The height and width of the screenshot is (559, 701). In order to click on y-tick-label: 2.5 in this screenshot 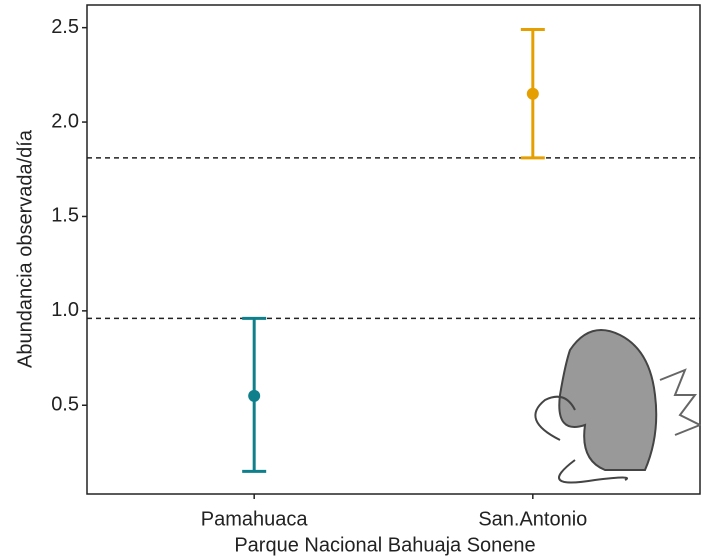, I will do `click(65, 27)`.